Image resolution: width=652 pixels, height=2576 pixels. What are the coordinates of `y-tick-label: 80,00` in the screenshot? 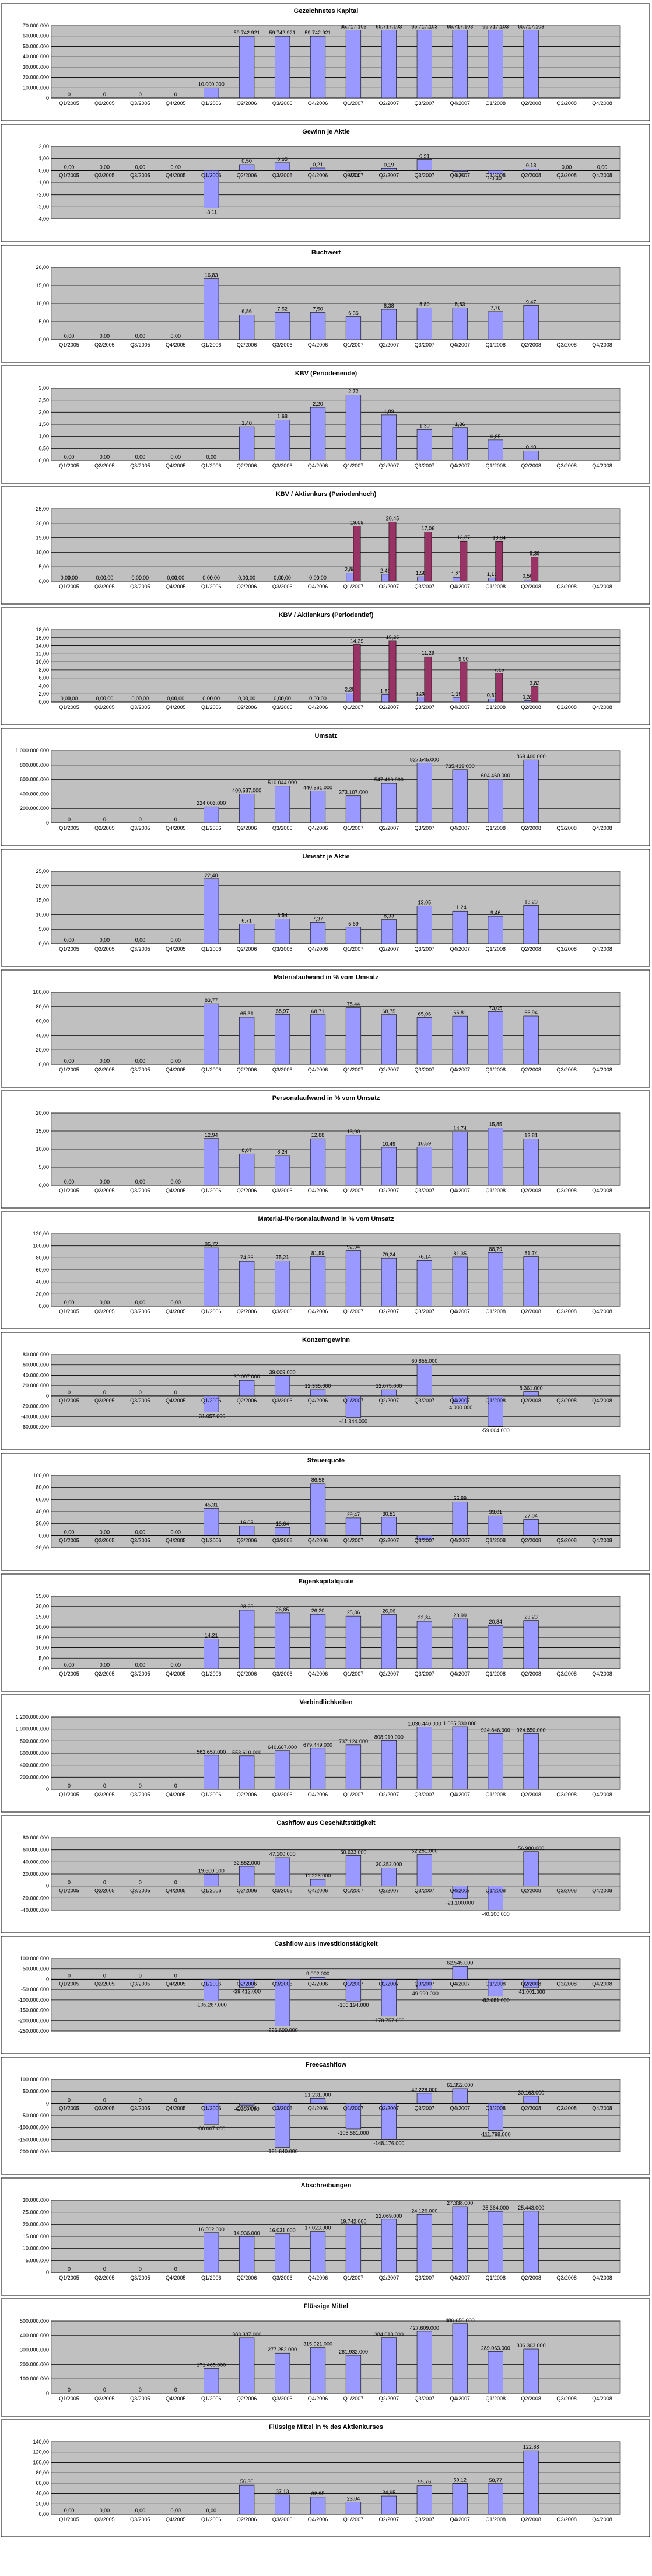 It's located at (43, 1488).